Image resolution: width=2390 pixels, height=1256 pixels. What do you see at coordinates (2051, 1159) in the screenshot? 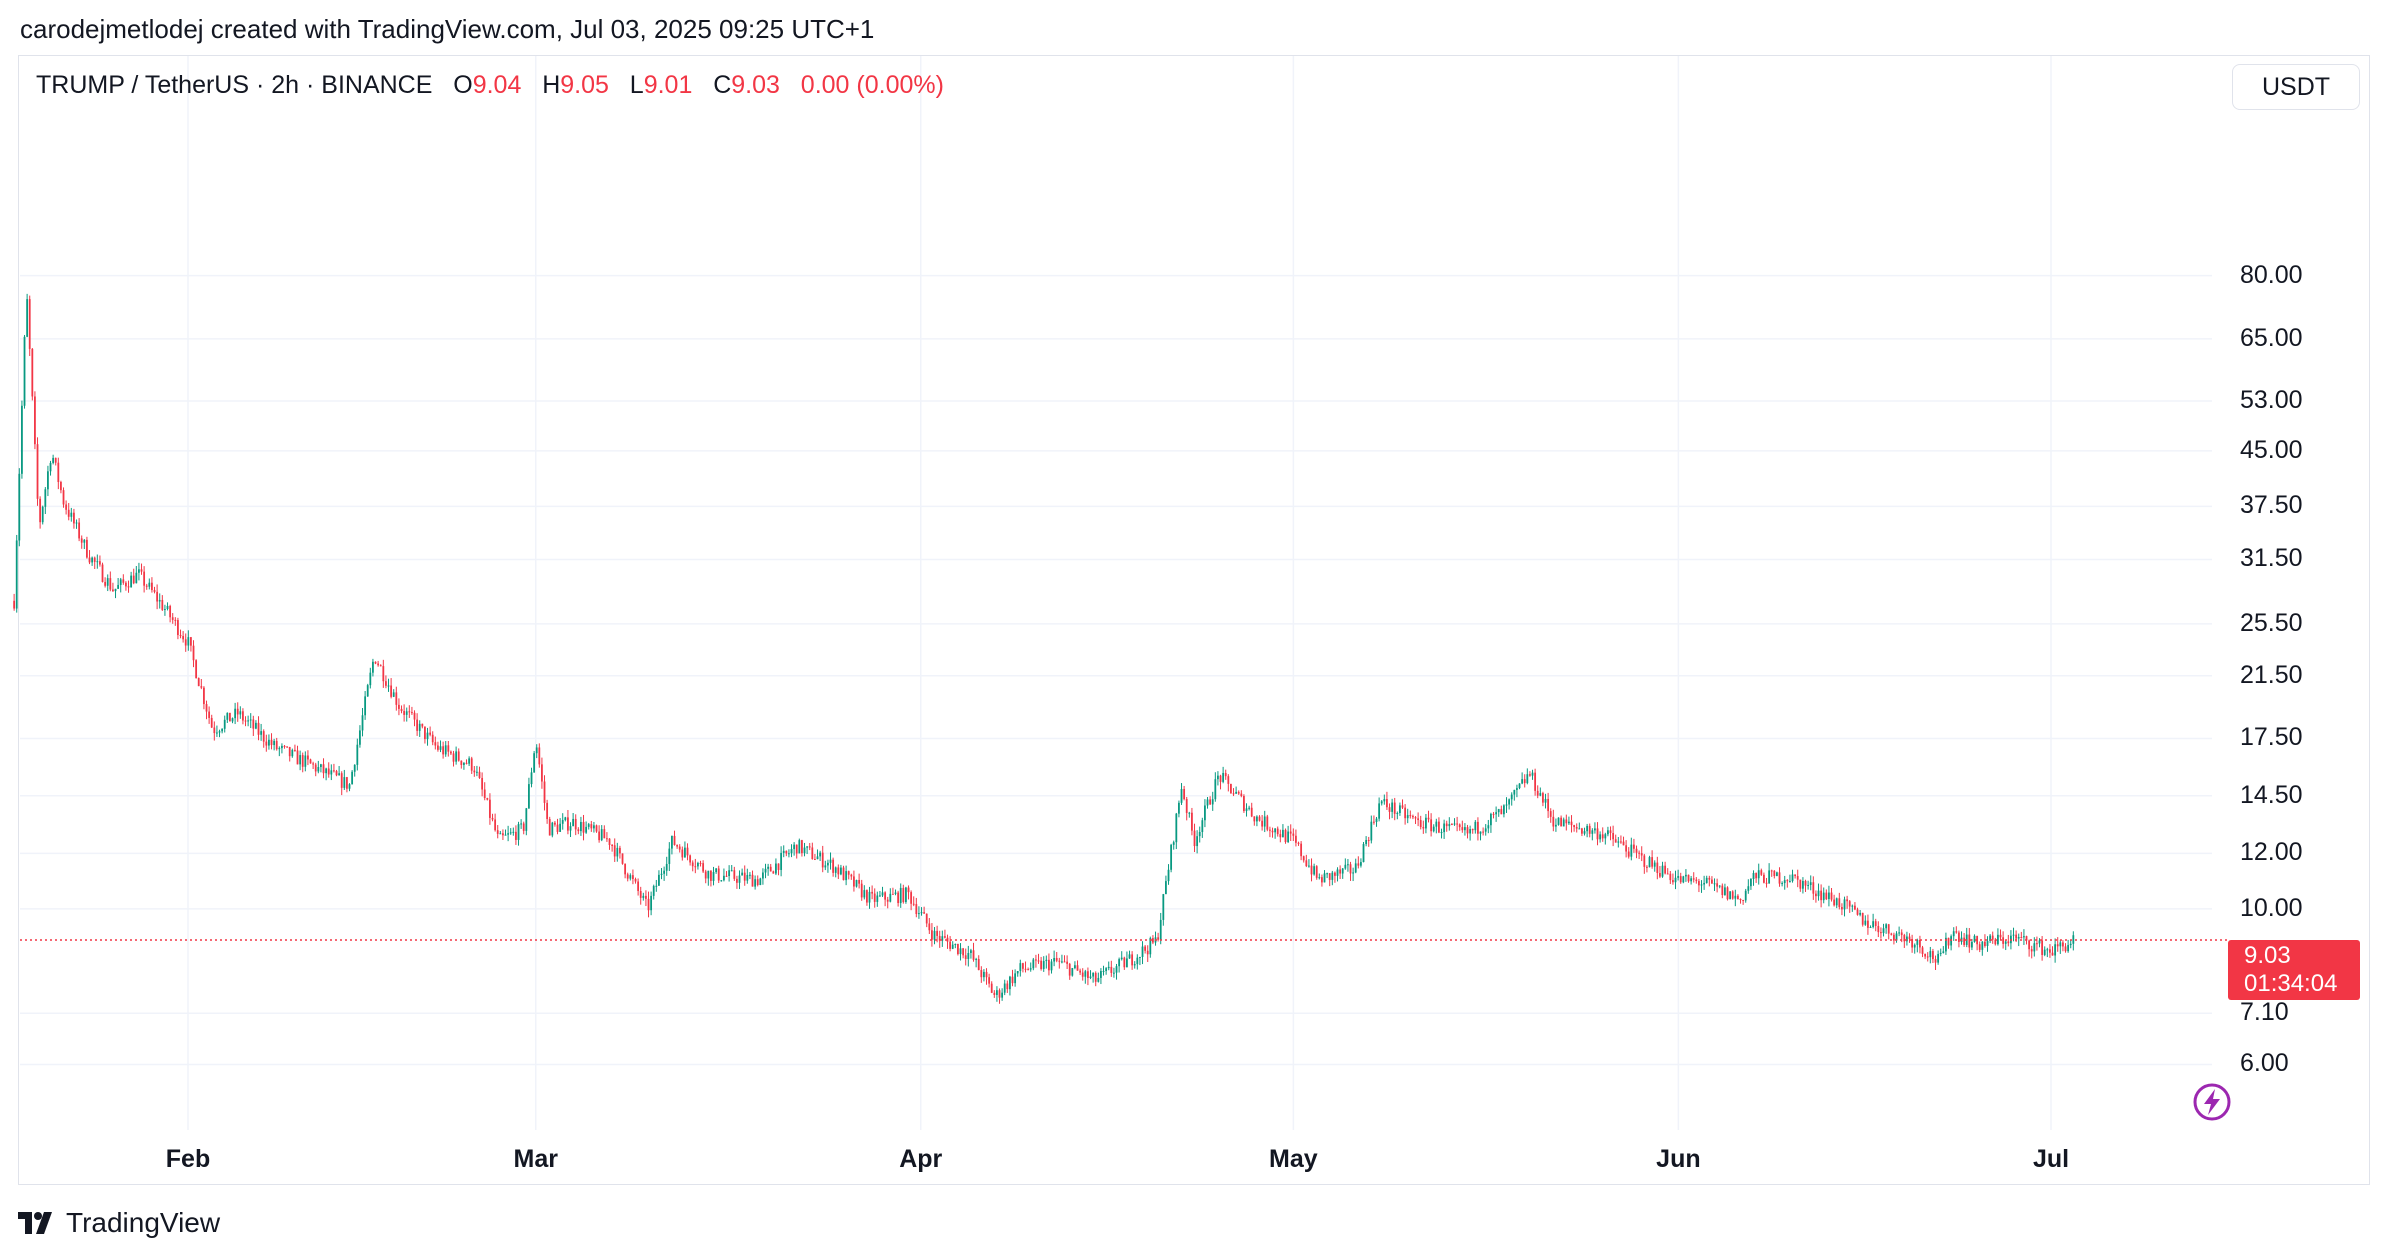
I see `x-tick-label: Jul` at bounding box center [2051, 1159].